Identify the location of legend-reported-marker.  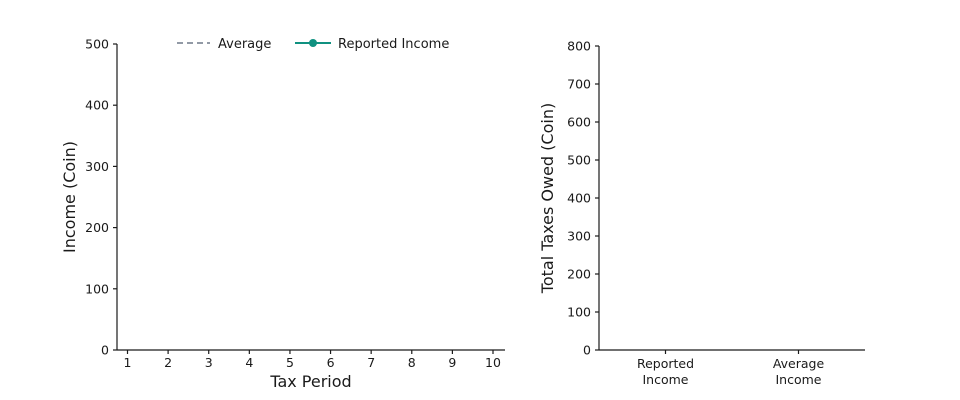
(313, 43).